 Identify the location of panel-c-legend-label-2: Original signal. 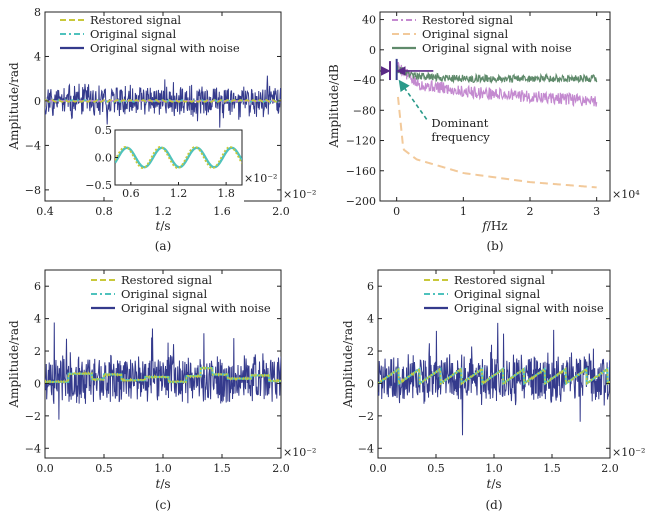
(164, 294).